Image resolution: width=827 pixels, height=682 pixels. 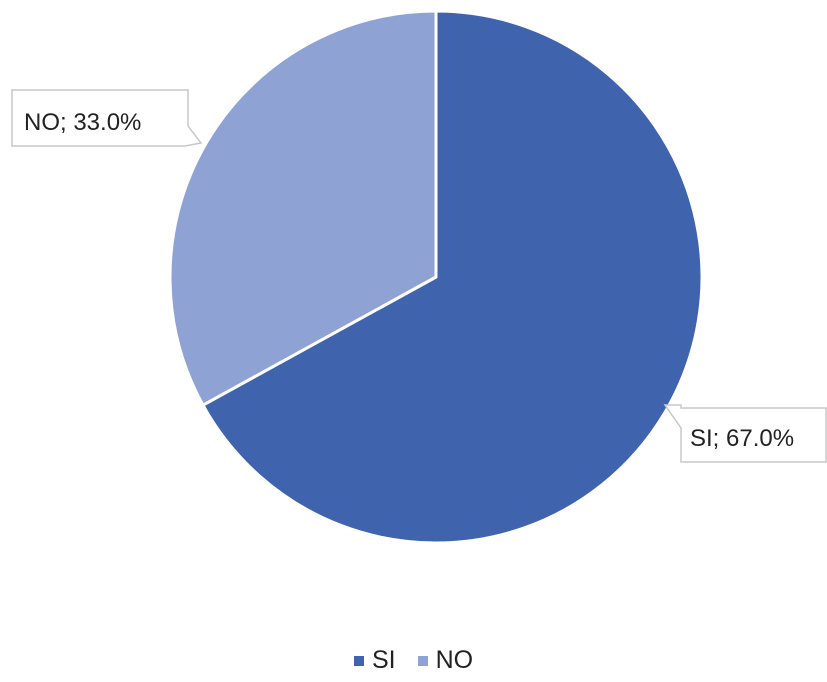 What do you see at coordinates (358, 660) in the screenshot?
I see `legend-swatch-si` at bounding box center [358, 660].